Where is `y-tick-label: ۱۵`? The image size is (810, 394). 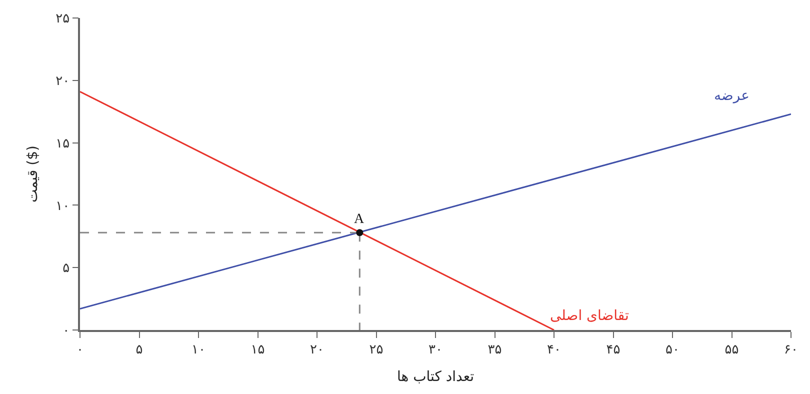 y-tick-label: ۱۵ is located at coordinates (63, 144).